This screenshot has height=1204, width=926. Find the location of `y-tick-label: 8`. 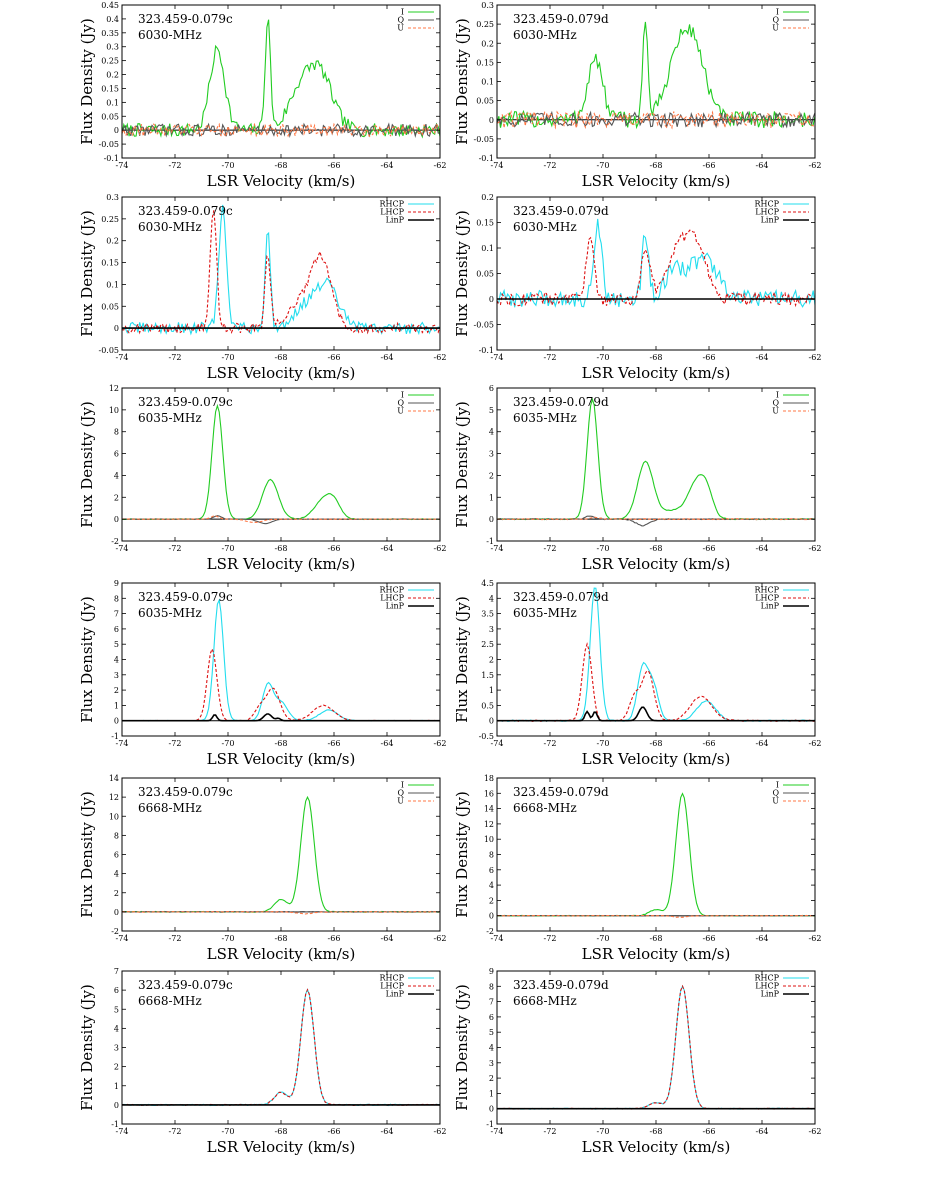

y-tick-label: 8 is located at coordinates (491, 855).